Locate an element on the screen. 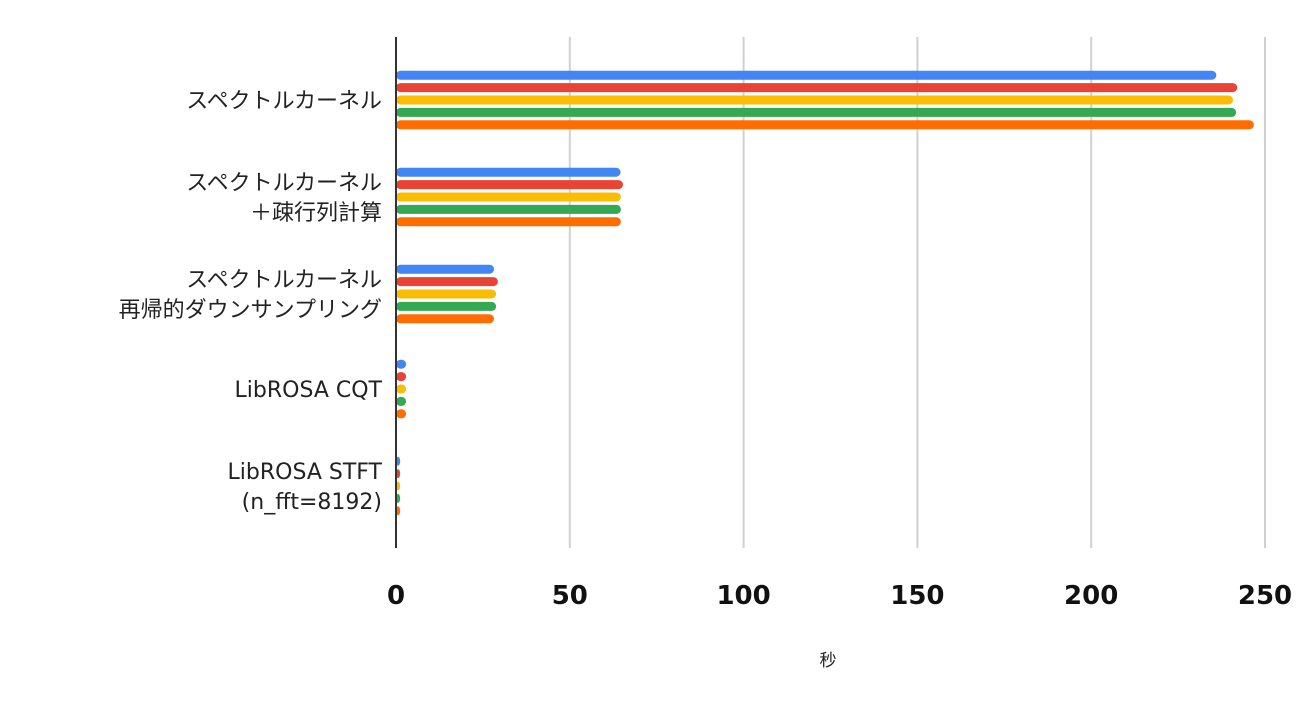 The height and width of the screenshot is (707, 1300). x-tick-label: 150 is located at coordinates (917, 596).